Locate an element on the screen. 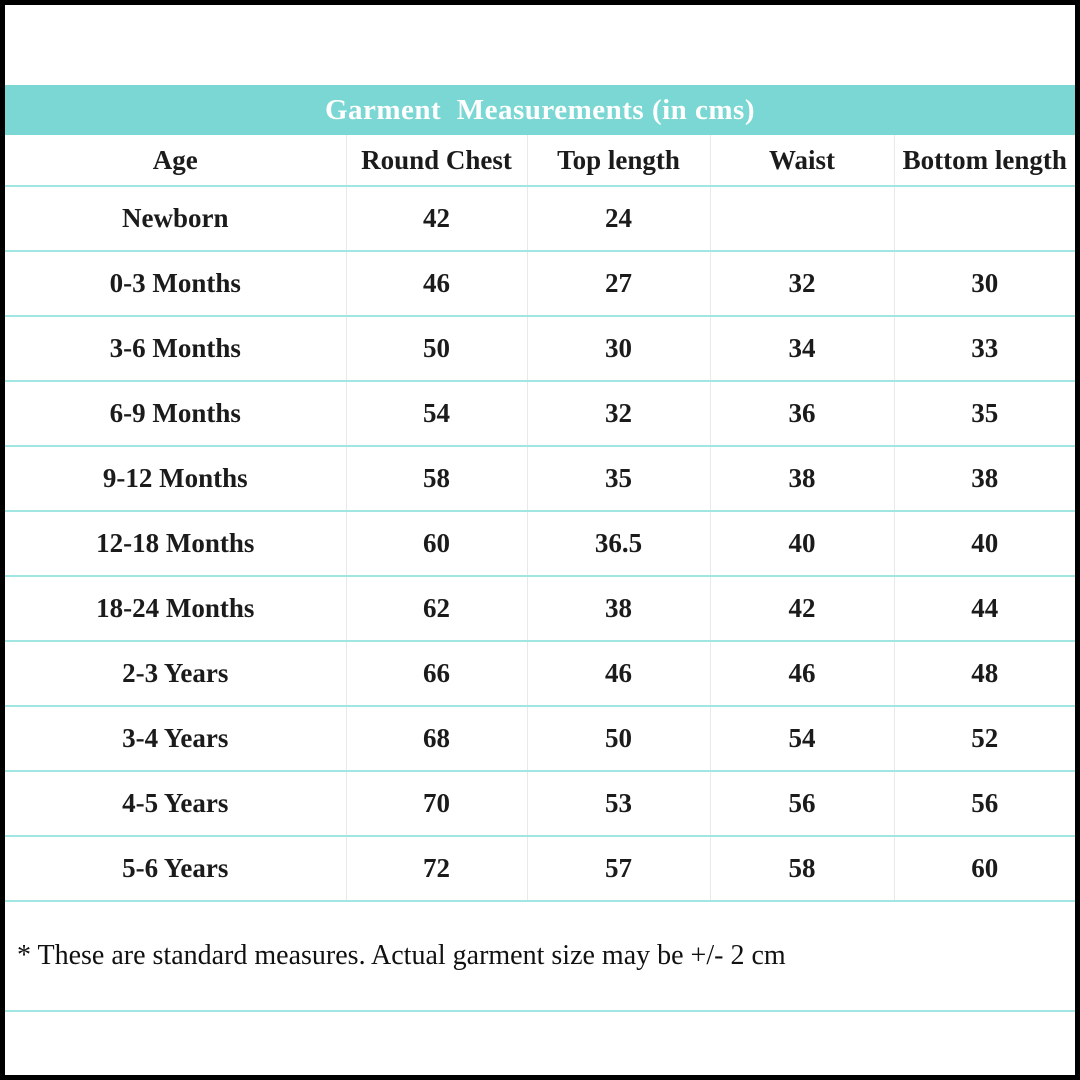 The width and height of the screenshot is (1080, 1080). table-cell: 33 is located at coordinates (984, 349).